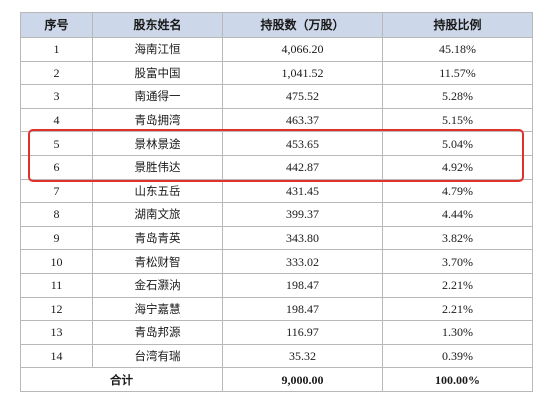 The width and height of the screenshot is (550, 405). I want to click on row-index: 8, so click(56, 214).